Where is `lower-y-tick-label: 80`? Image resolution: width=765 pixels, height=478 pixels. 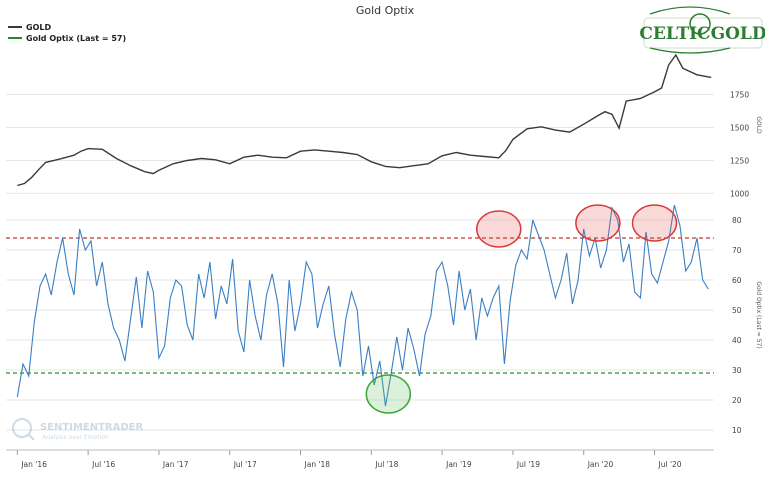 lower-y-tick-label: 80 is located at coordinates (737, 220).